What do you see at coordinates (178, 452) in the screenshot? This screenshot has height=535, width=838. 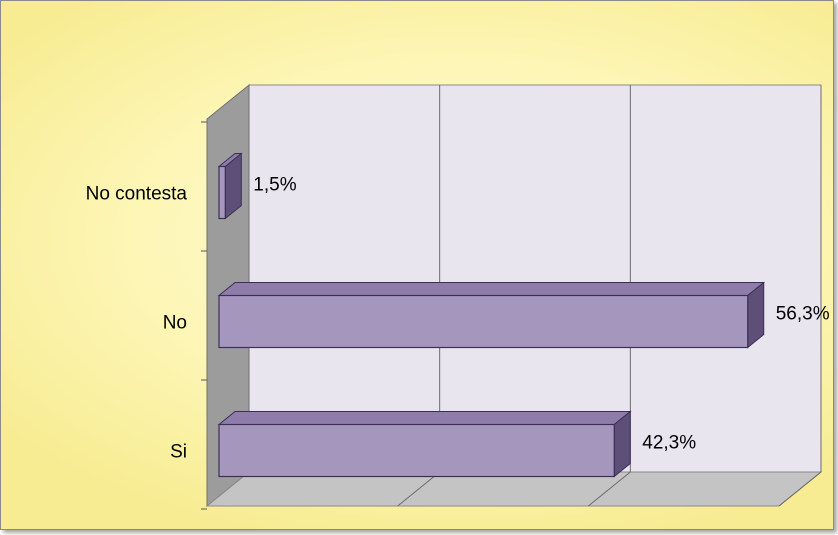 I see `category-label: Si` at bounding box center [178, 452].